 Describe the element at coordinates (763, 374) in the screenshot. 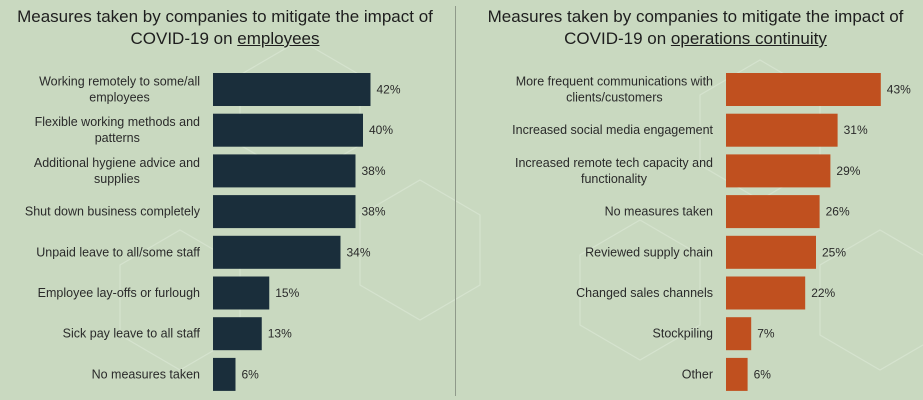

I see `operations-value-label-7: 6%` at that location.